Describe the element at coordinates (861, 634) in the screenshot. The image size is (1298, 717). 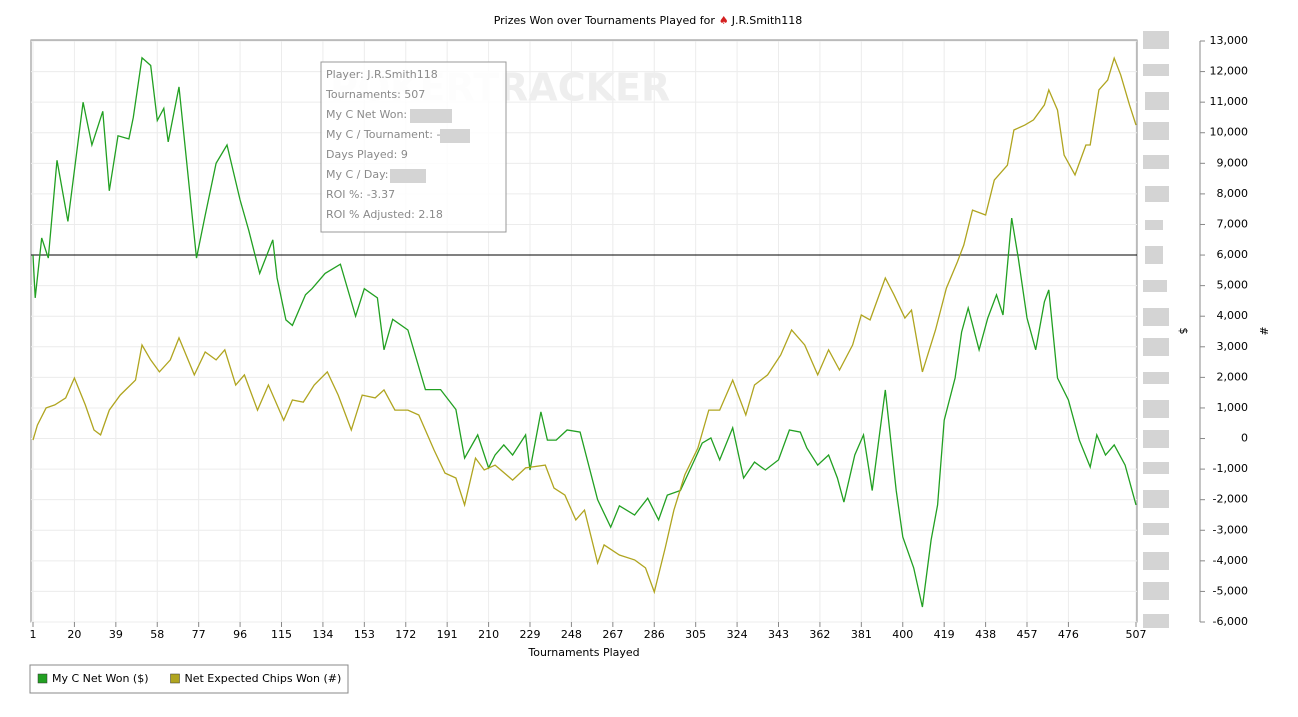
I see `x-tick-label: 381` at that location.